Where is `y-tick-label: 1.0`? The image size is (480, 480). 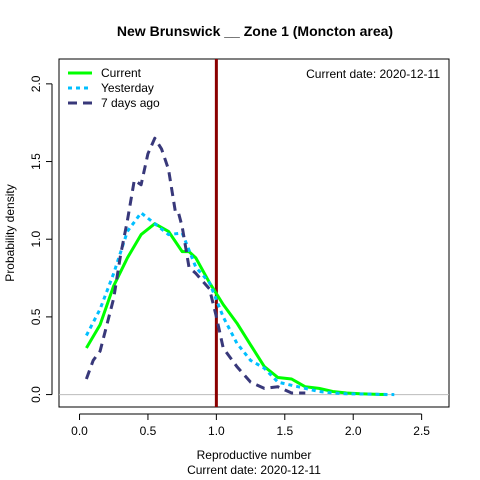
y-tick-label: 1.0 is located at coordinates (36, 239).